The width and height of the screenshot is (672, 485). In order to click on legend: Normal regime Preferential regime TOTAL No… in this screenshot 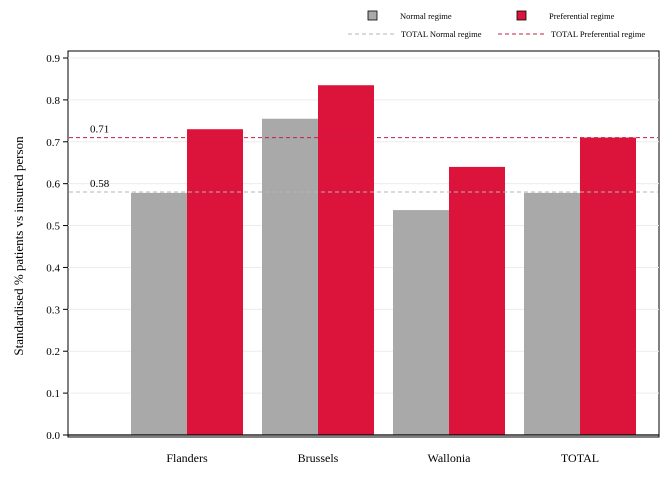, I will do `click(496, 24)`.